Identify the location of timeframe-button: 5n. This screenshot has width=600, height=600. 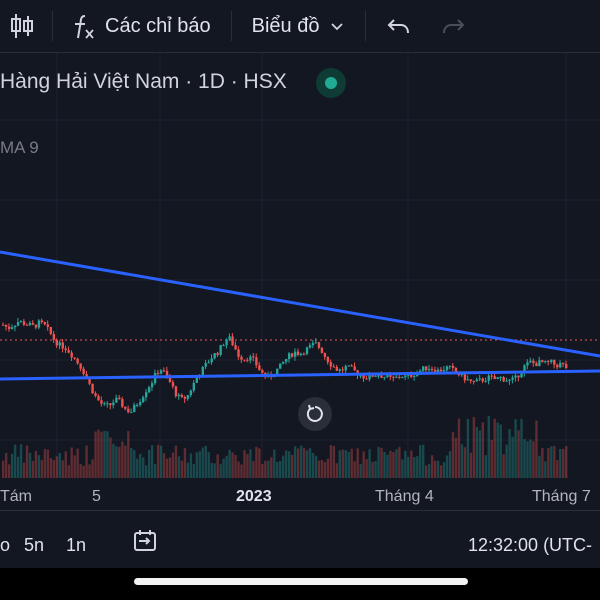
(34, 545).